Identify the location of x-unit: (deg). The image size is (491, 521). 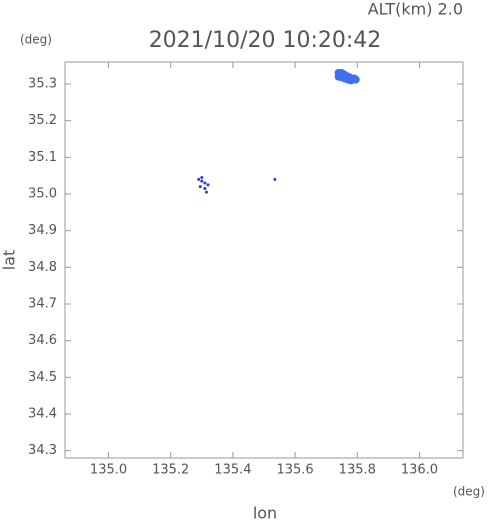
(469, 492).